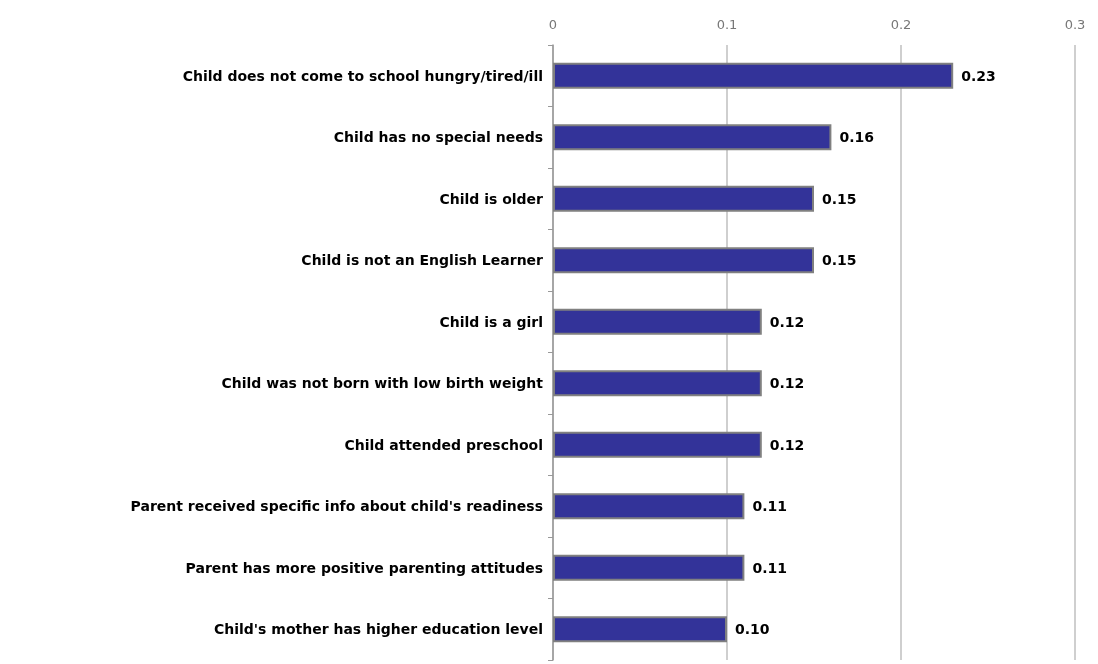  What do you see at coordinates (336, 506) in the screenshot?
I see `y-tick-label: Parent received specific info about child's readiness` at bounding box center [336, 506].